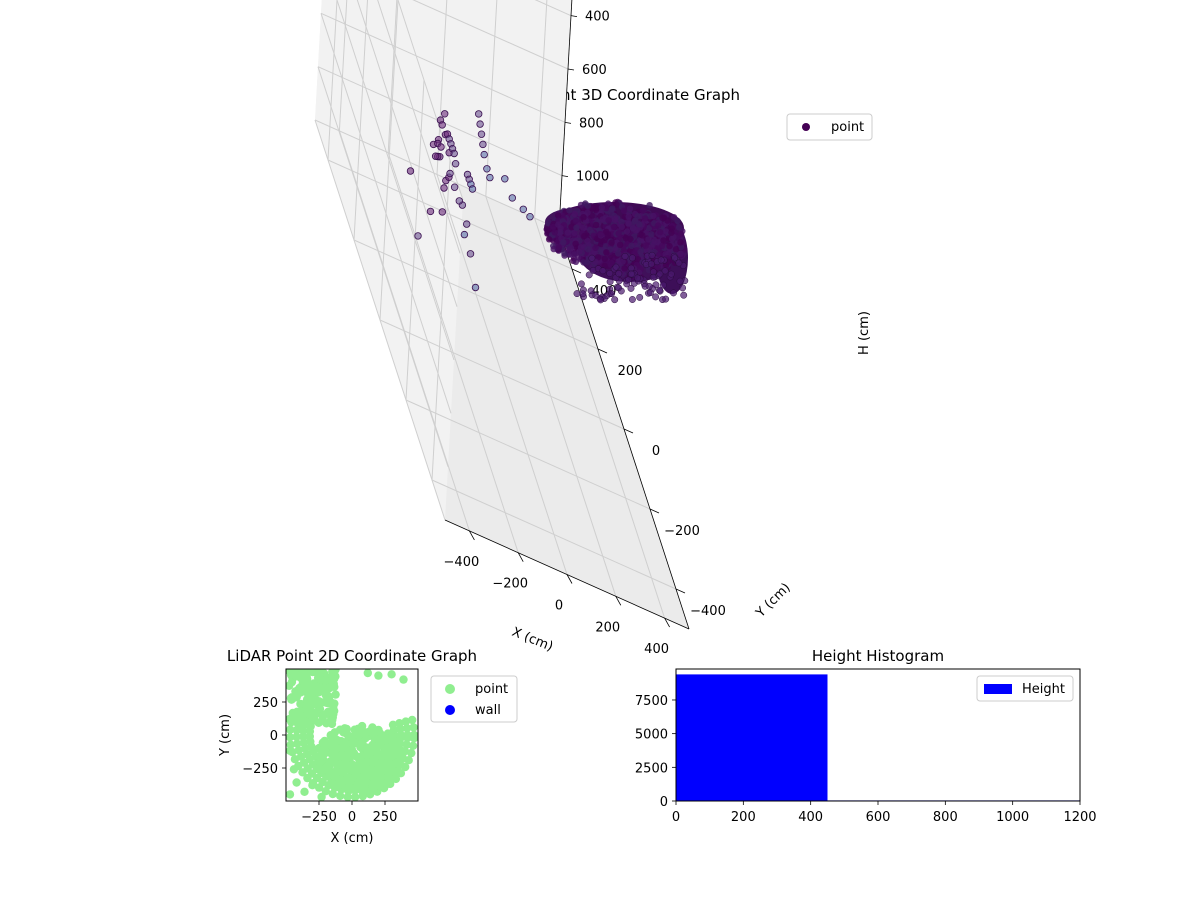  What do you see at coordinates (385, 817) in the screenshot?
I see `chart-2d-x-tick-label: 250` at bounding box center [385, 817].